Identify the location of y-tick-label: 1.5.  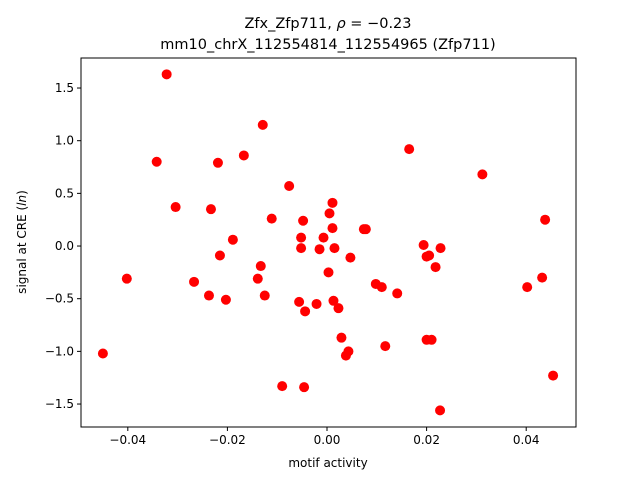
(64, 88).